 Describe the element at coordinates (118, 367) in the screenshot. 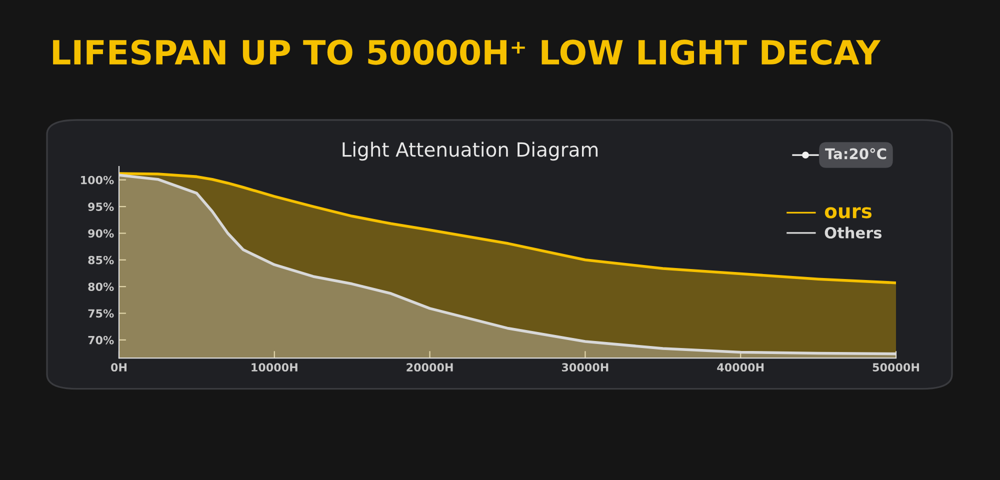

I see `x-tick-label: 0H` at that location.